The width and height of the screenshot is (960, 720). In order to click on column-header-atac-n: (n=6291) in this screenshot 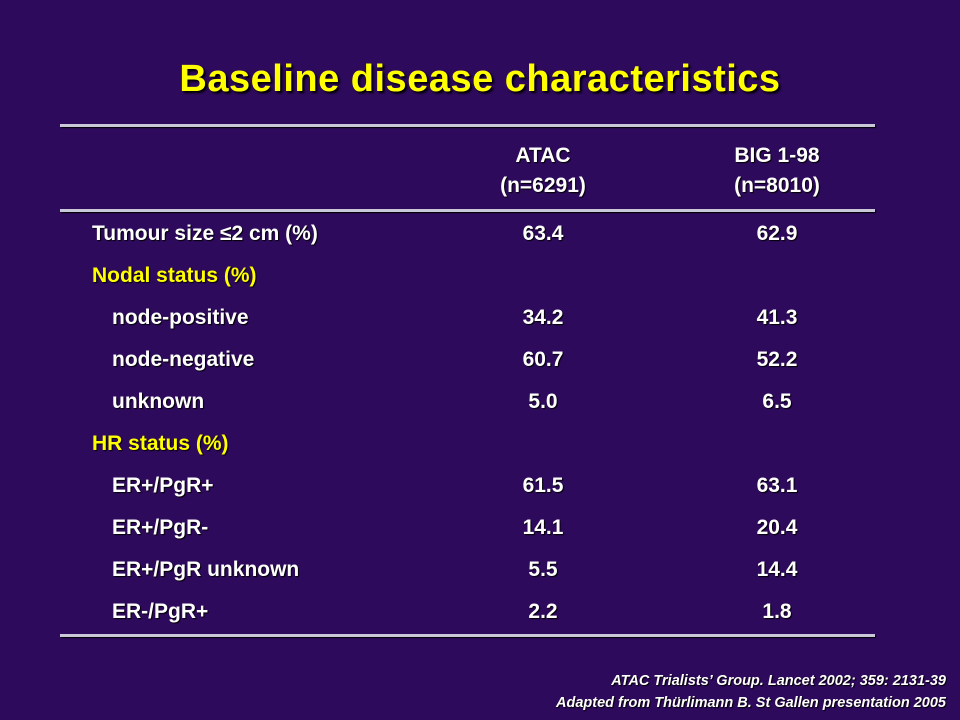, I will do `click(543, 185)`.